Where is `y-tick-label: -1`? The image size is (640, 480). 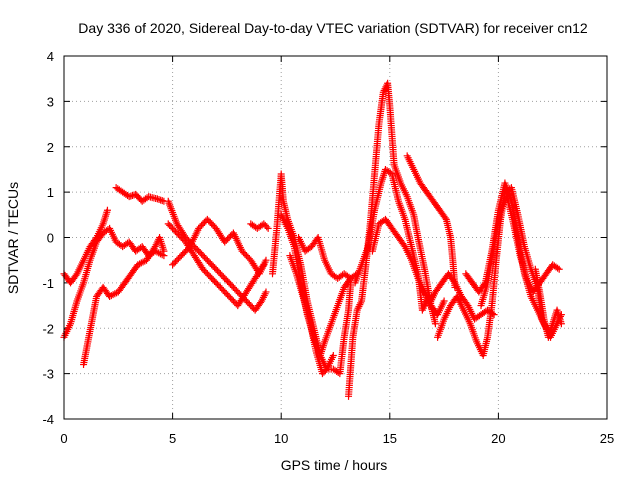 y-tick-label: -1 is located at coordinates (48, 283).